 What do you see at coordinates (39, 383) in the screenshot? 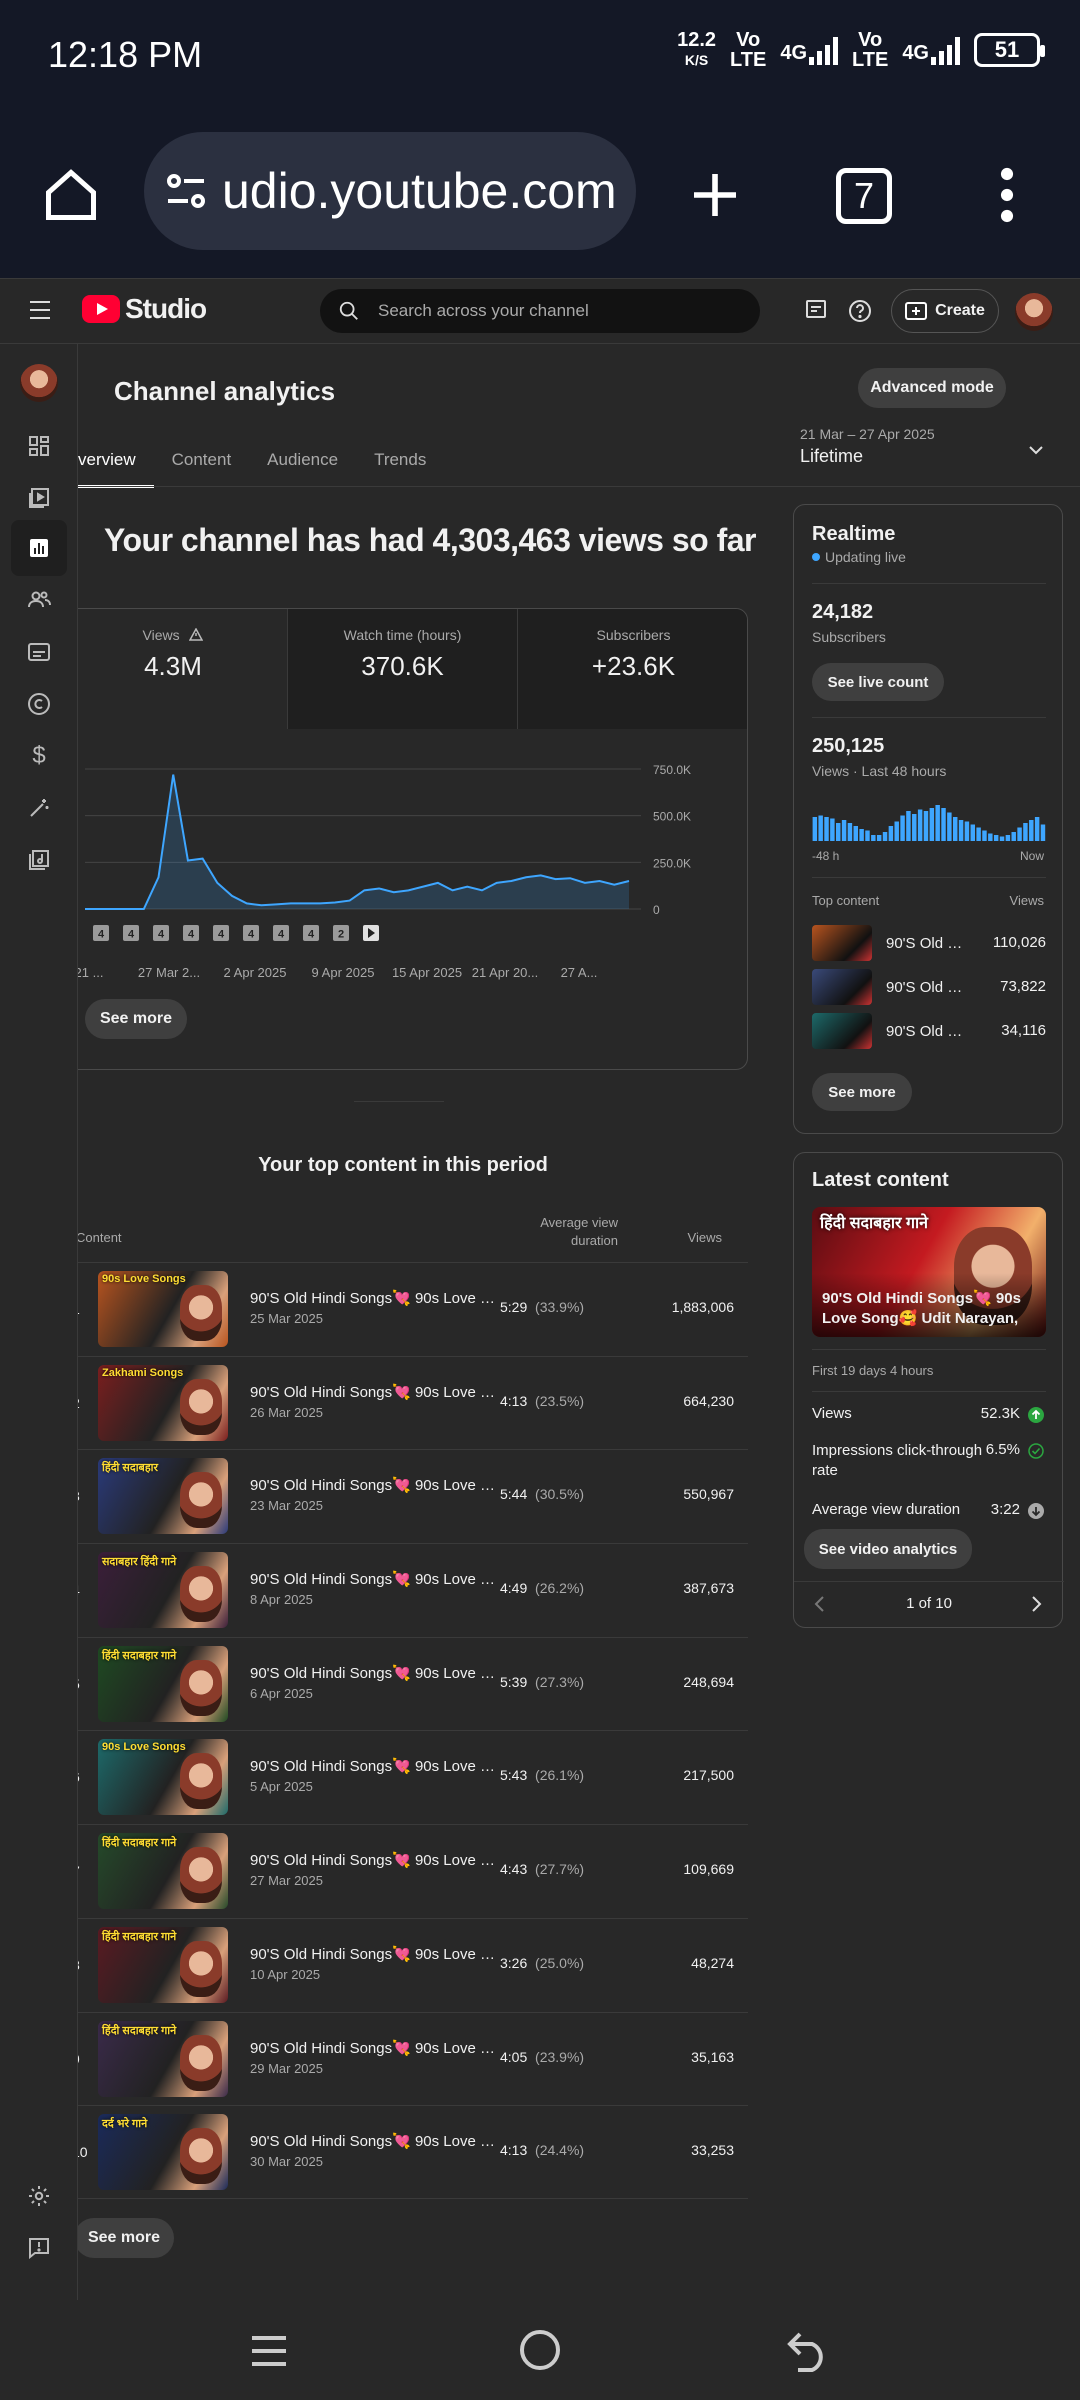
I see `channel-avatar` at bounding box center [39, 383].